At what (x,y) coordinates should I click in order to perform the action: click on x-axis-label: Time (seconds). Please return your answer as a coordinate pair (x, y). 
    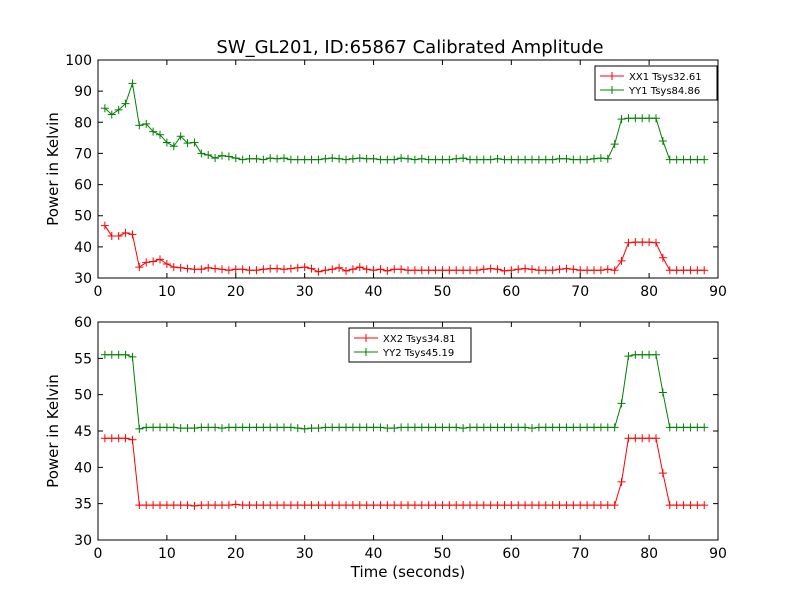
    Looking at the image, I should click on (408, 572).